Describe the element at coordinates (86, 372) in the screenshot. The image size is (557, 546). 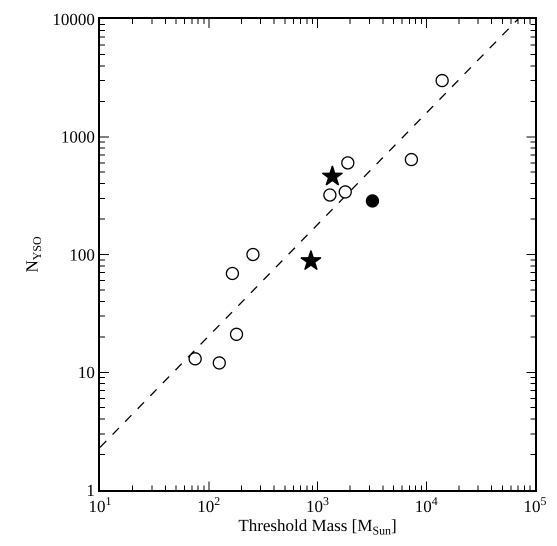
I see `y-tick-label: 10` at that location.